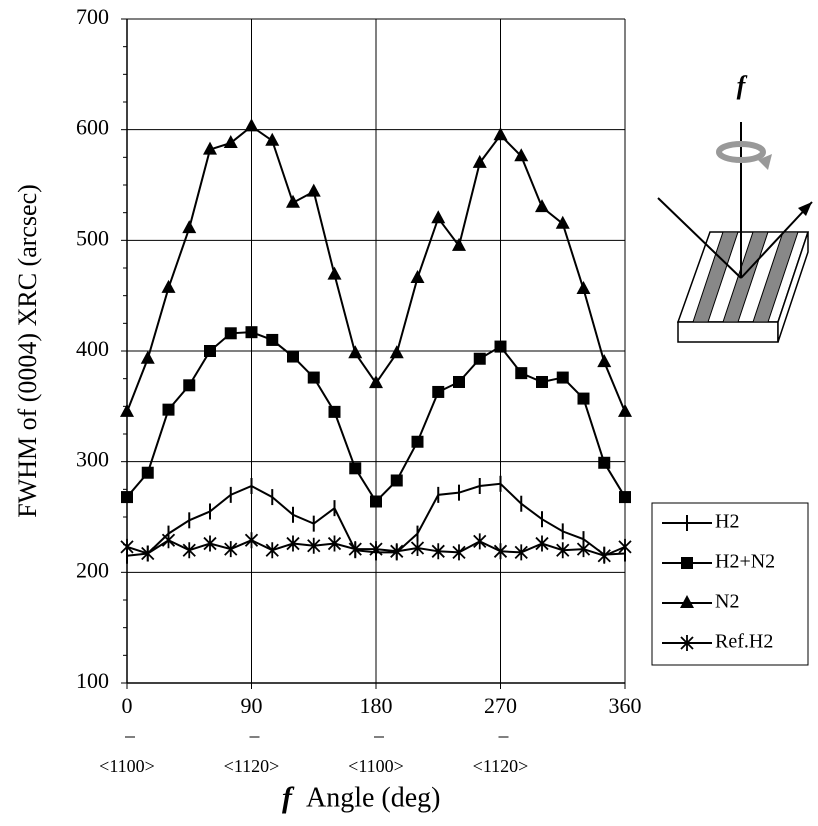 This screenshot has width=818, height=826. Describe the element at coordinates (373, 797) in the screenshot. I see `x-axis-label: Angle (deg)` at that location.